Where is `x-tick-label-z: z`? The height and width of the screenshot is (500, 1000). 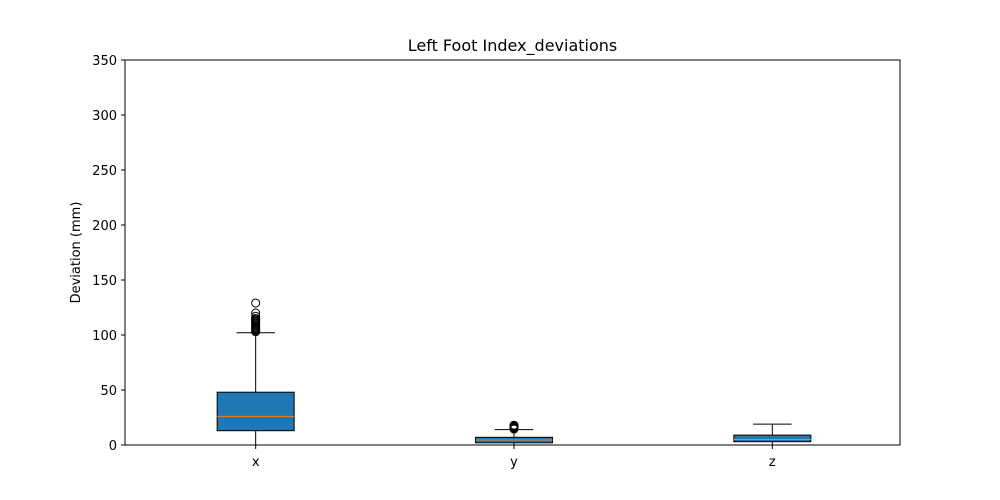
x-tick-label-z: z is located at coordinates (772, 462).